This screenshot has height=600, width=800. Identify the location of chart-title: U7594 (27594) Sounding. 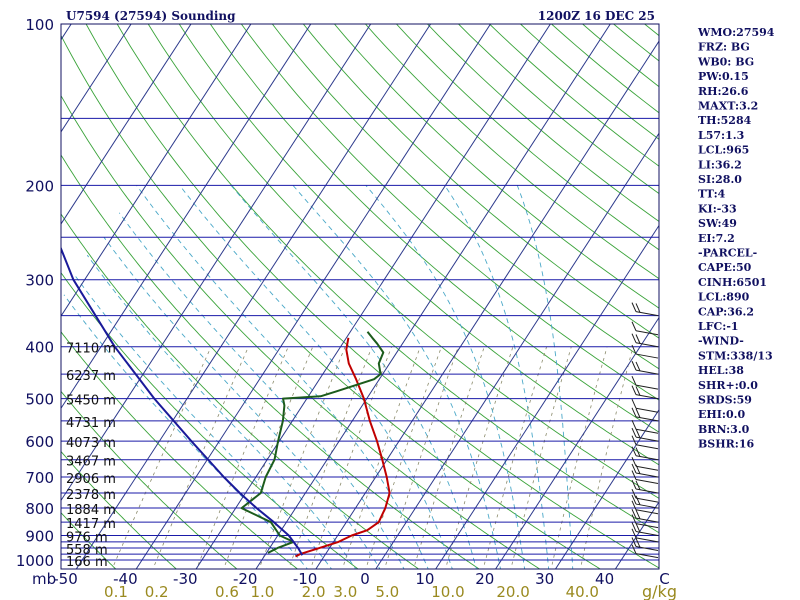
(151, 16).